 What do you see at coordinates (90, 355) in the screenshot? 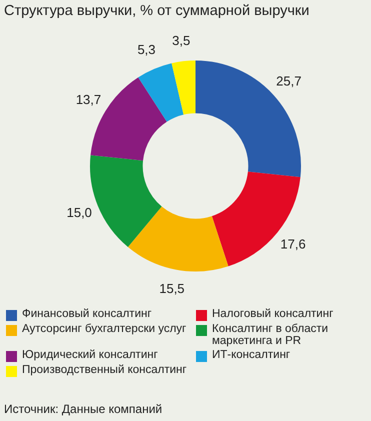
I see `legend-label: Юридический консалтинг` at bounding box center [90, 355].